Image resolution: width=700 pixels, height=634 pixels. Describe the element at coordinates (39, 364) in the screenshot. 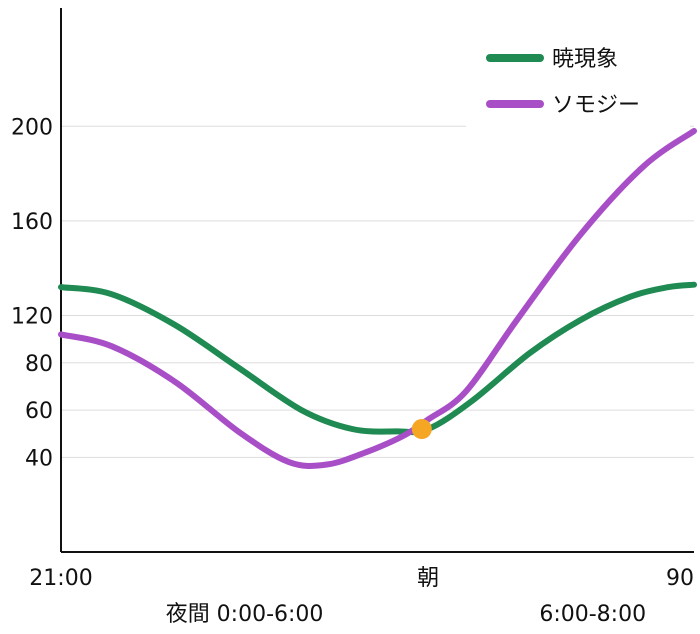

I see `y-tick-label: 80` at that location.